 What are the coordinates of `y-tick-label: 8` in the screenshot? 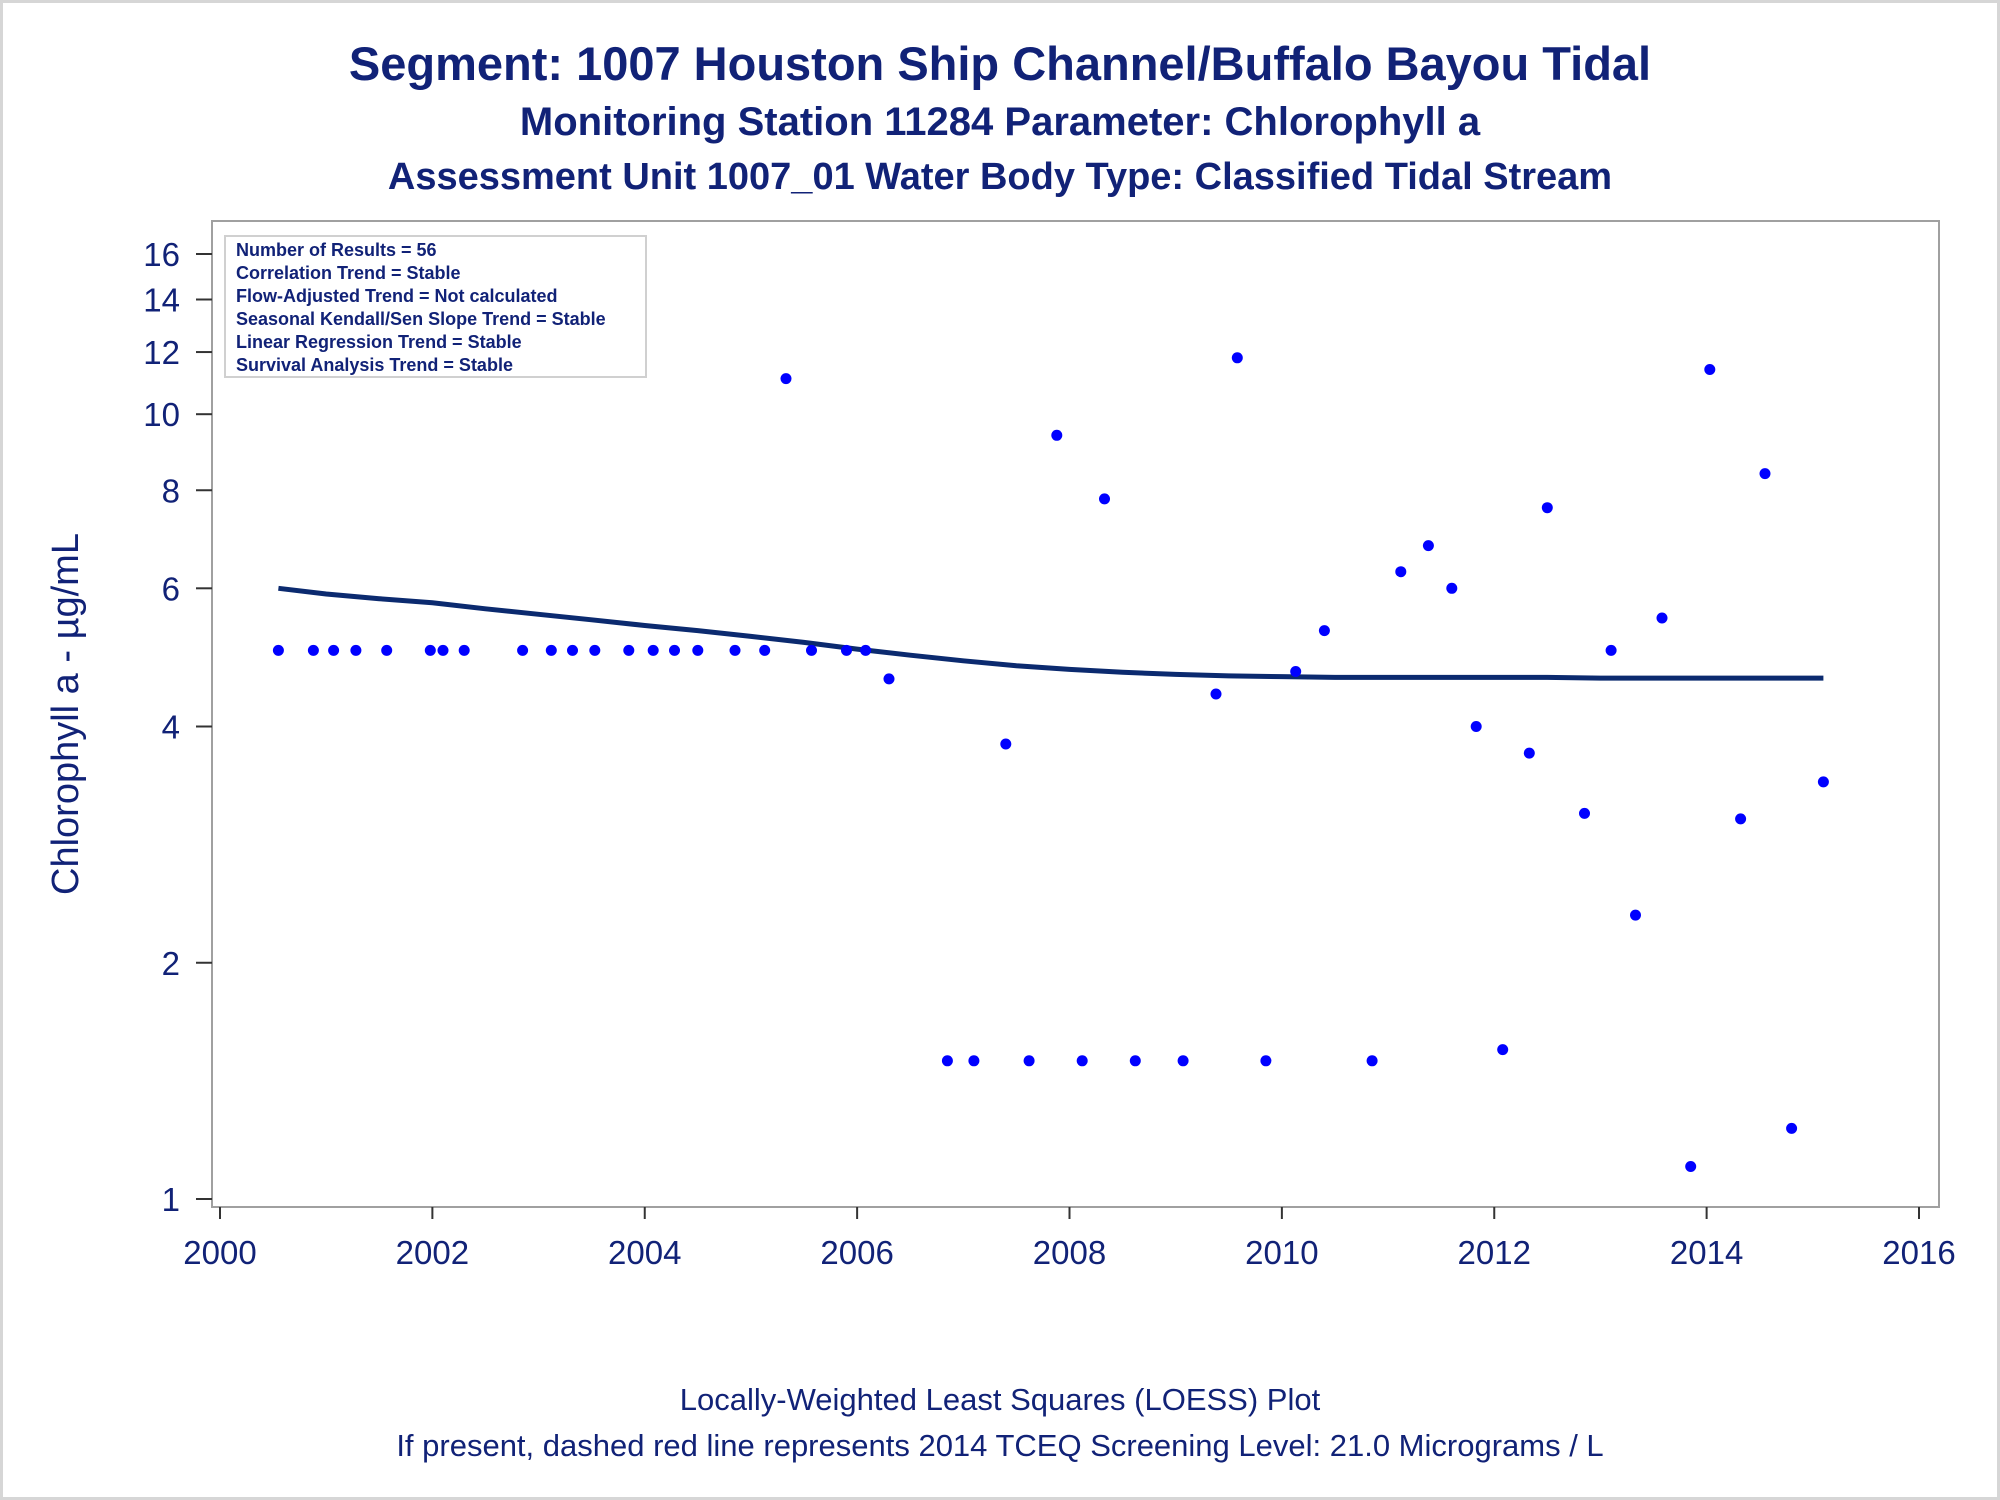 It's located at (171, 490).